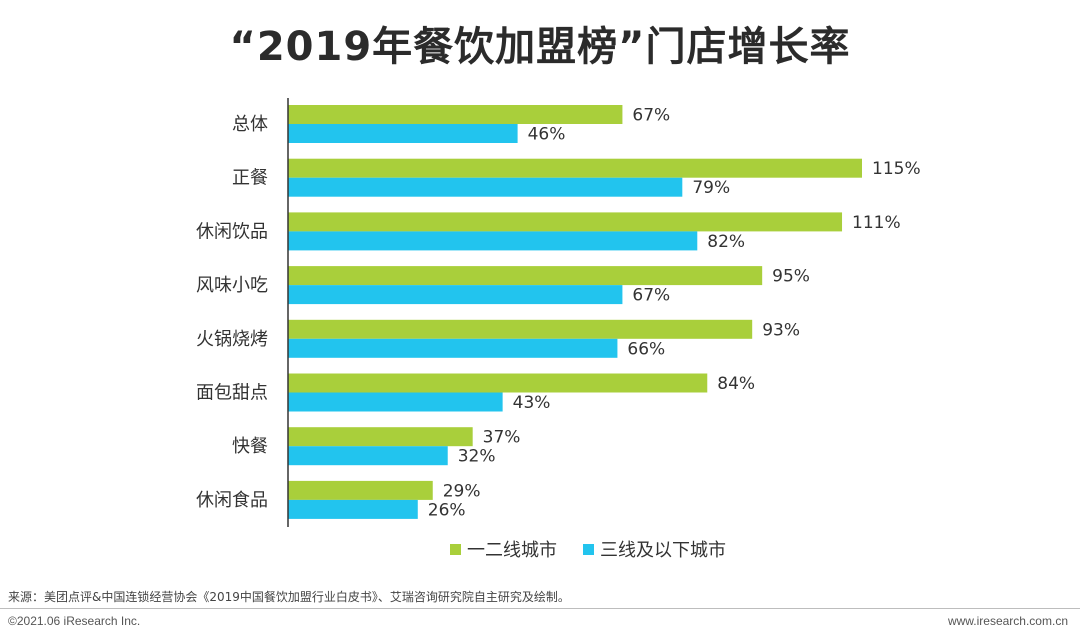 The width and height of the screenshot is (1080, 644). I want to click on data-label: 79%, so click(711, 188).